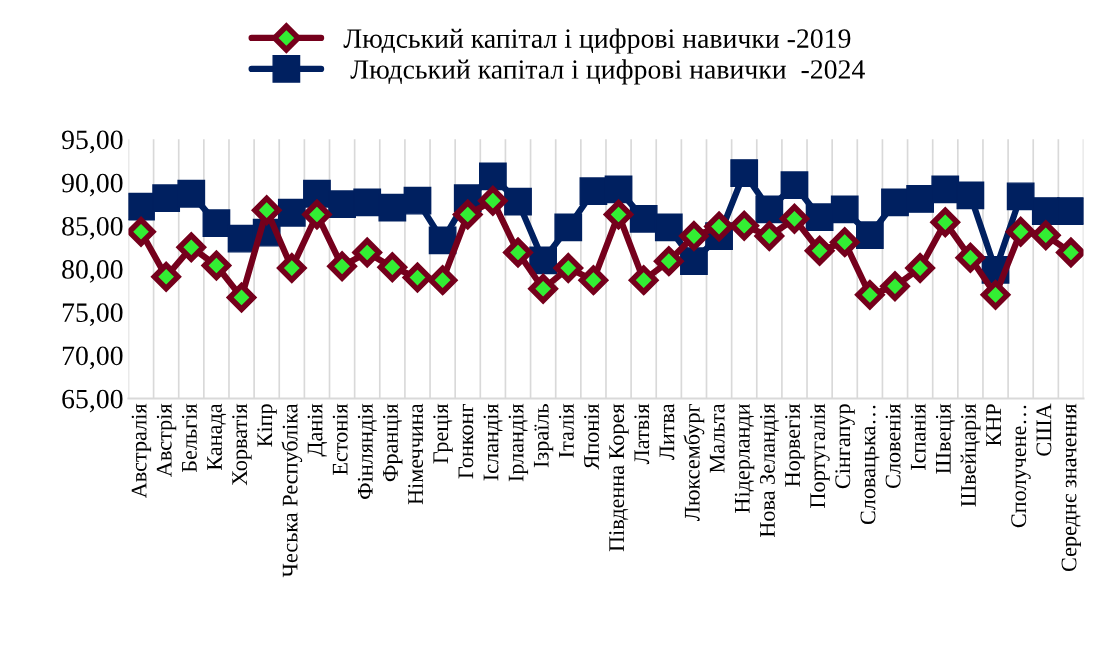  What do you see at coordinates (416, 454) in the screenshot?
I see `x-tick-label: Німеччина` at bounding box center [416, 454].